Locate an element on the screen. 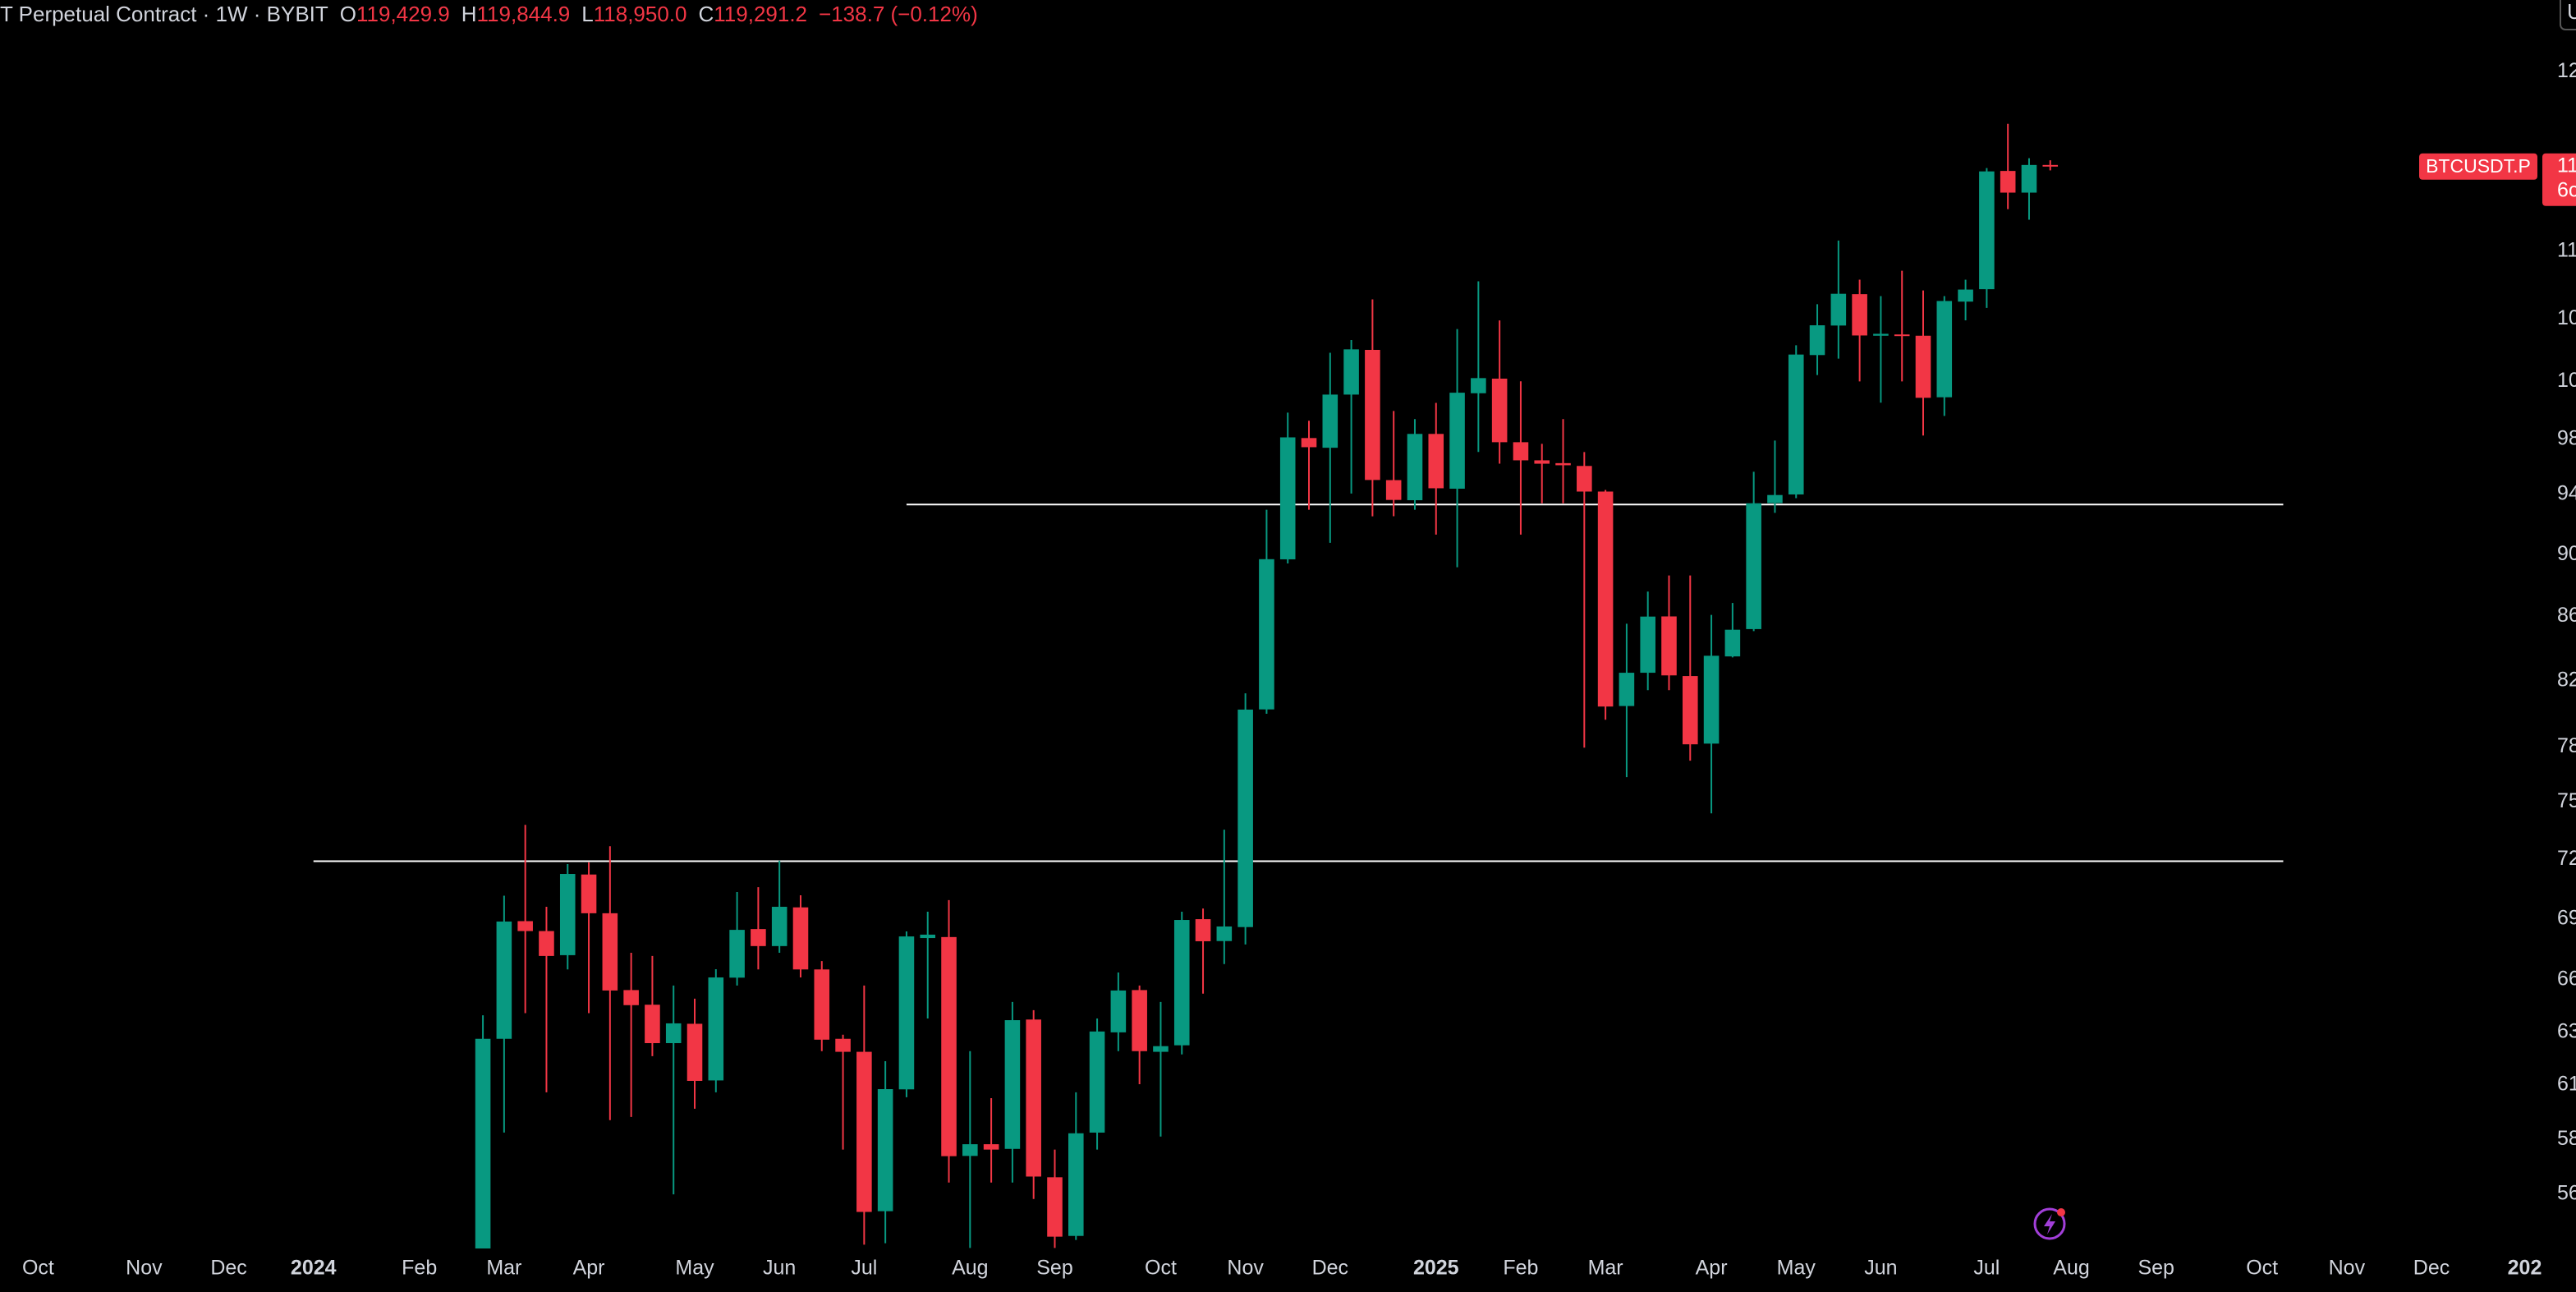 The image size is (2576, 1292). ohlc-high: 119,844.9 is located at coordinates (523, 13).